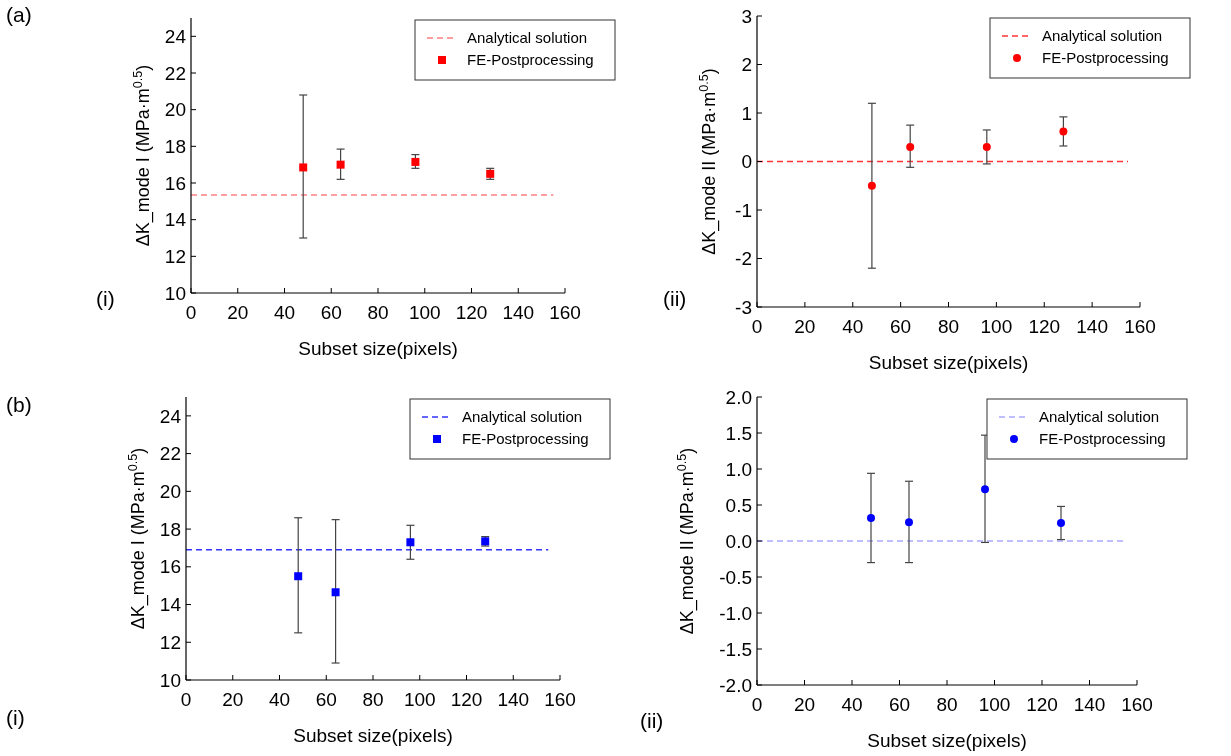 The image size is (1231, 756). I want to click on y-tick-label: -3, so click(743, 307).